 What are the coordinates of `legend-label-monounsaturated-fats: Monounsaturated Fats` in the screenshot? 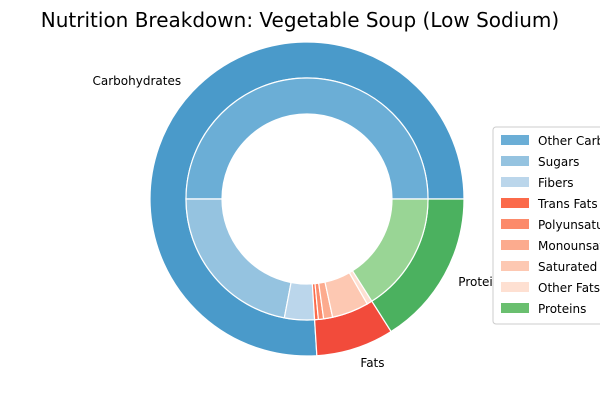 It's located at (569, 246).